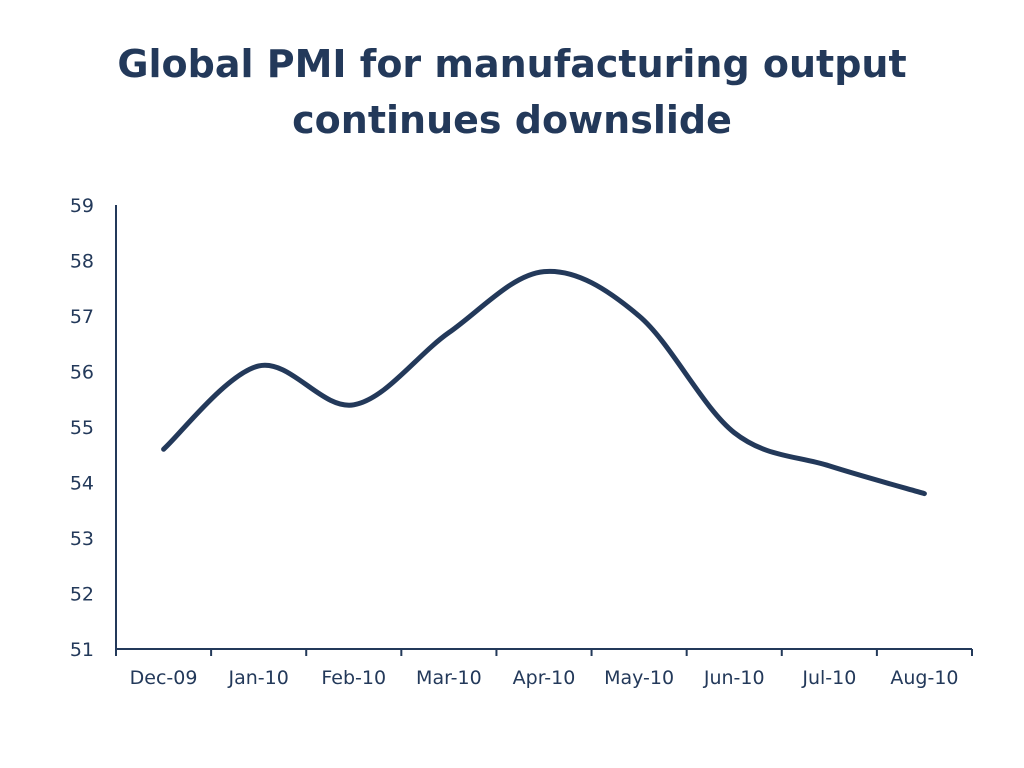  What do you see at coordinates (734, 678) in the screenshot?
I see `x-tick-label: Jun-10` at bounding box center [734, 678].